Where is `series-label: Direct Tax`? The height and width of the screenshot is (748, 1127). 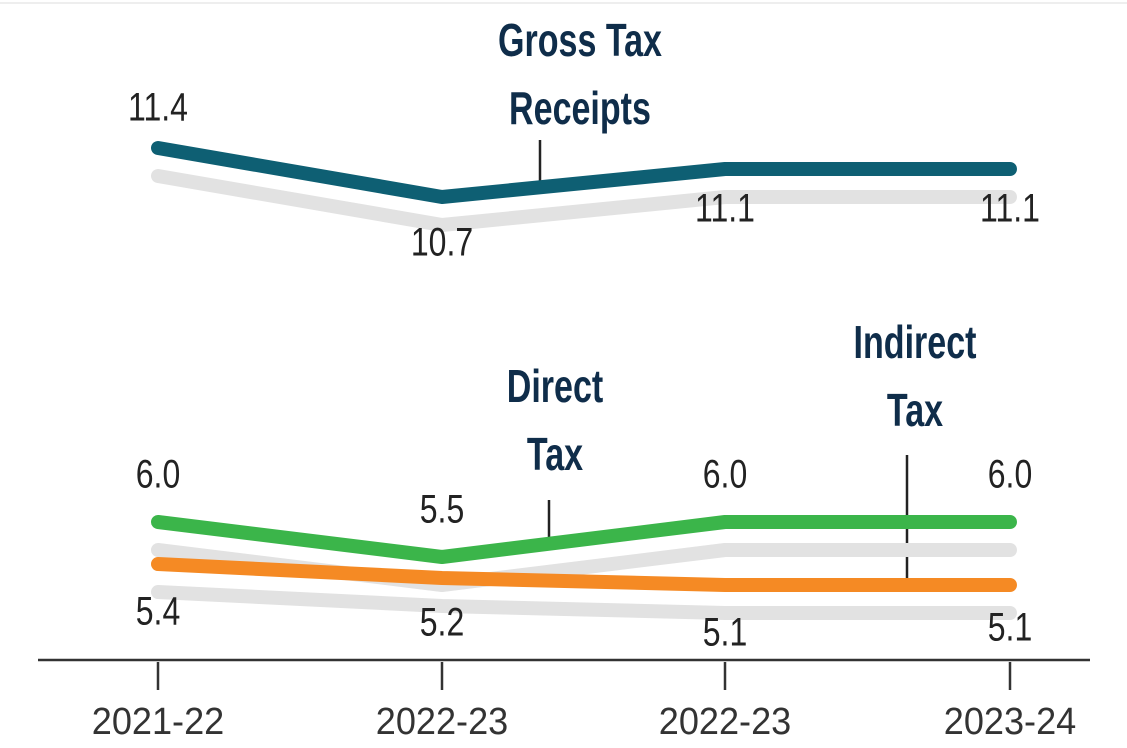 series-label: Direct Tax is located at coordinates (555, 420).